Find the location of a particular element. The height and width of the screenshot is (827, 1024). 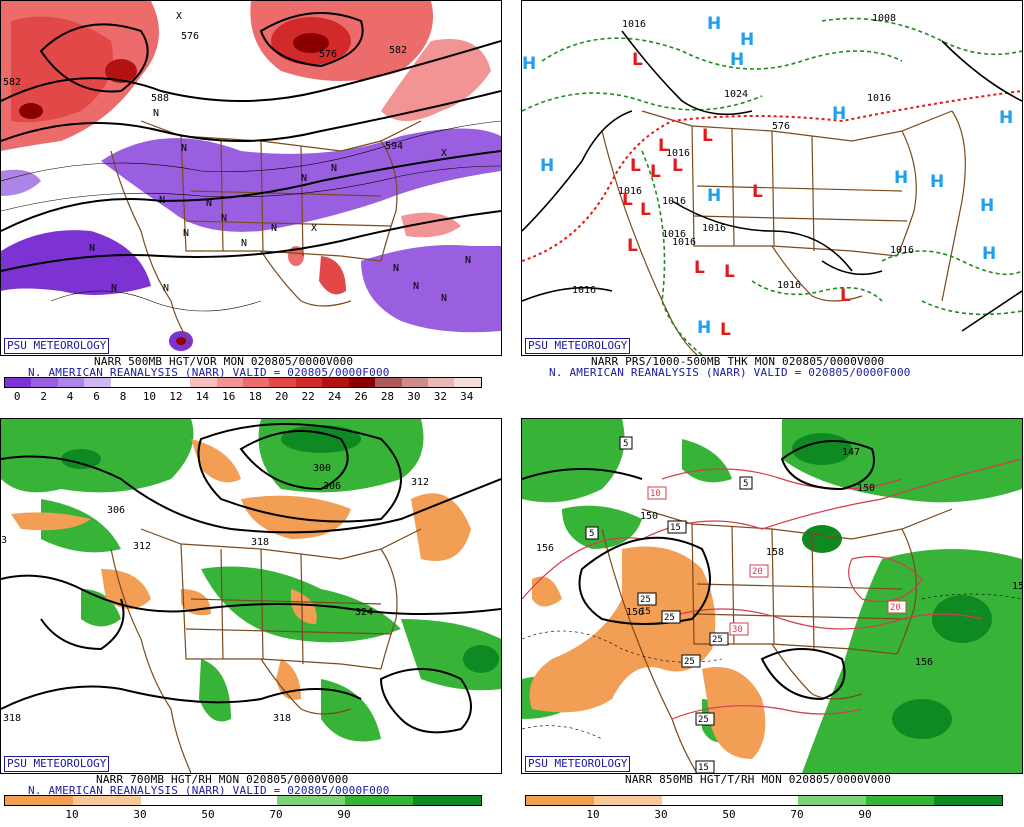

color-scale-label: 32 is located at coordinates (440, 396).